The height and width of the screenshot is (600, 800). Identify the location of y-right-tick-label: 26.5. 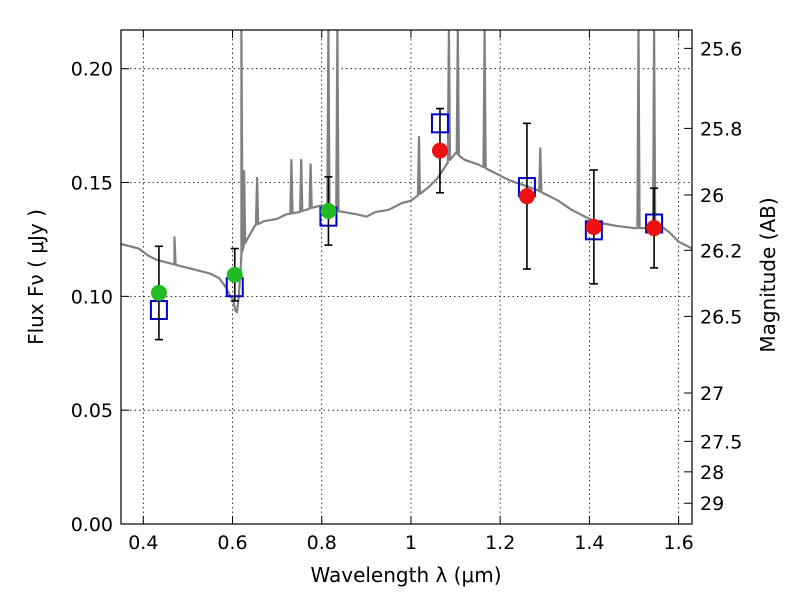
(721, 317).